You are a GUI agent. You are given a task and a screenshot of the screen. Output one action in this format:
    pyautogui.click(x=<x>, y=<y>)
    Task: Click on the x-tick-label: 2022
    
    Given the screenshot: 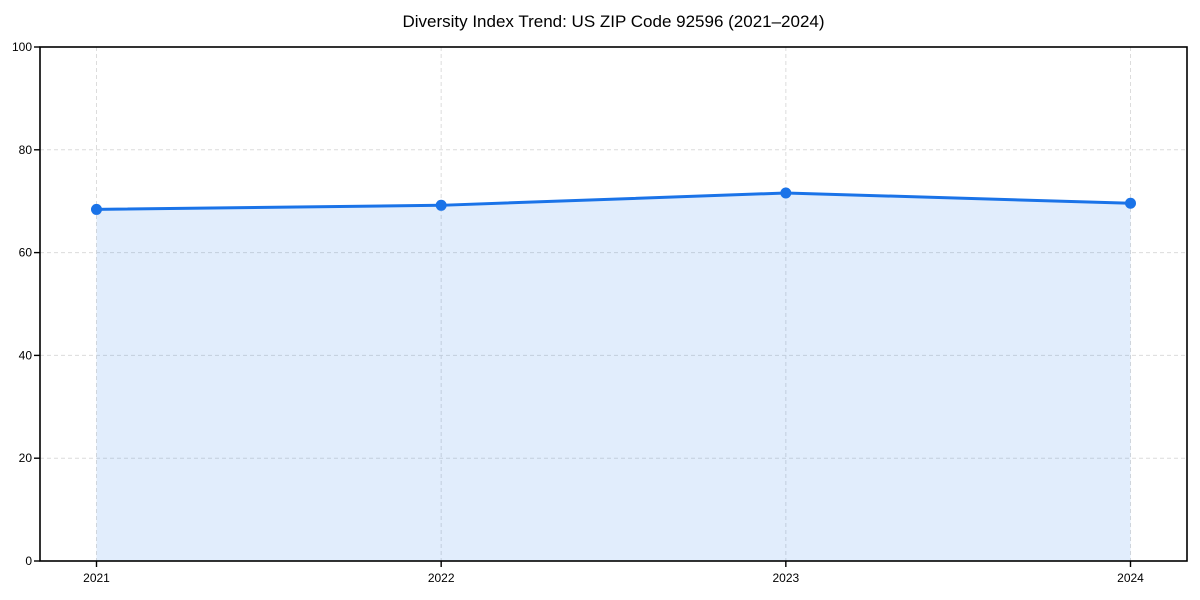 What is the action you would take?
    pyautogui.click(x=441, y=578)
    